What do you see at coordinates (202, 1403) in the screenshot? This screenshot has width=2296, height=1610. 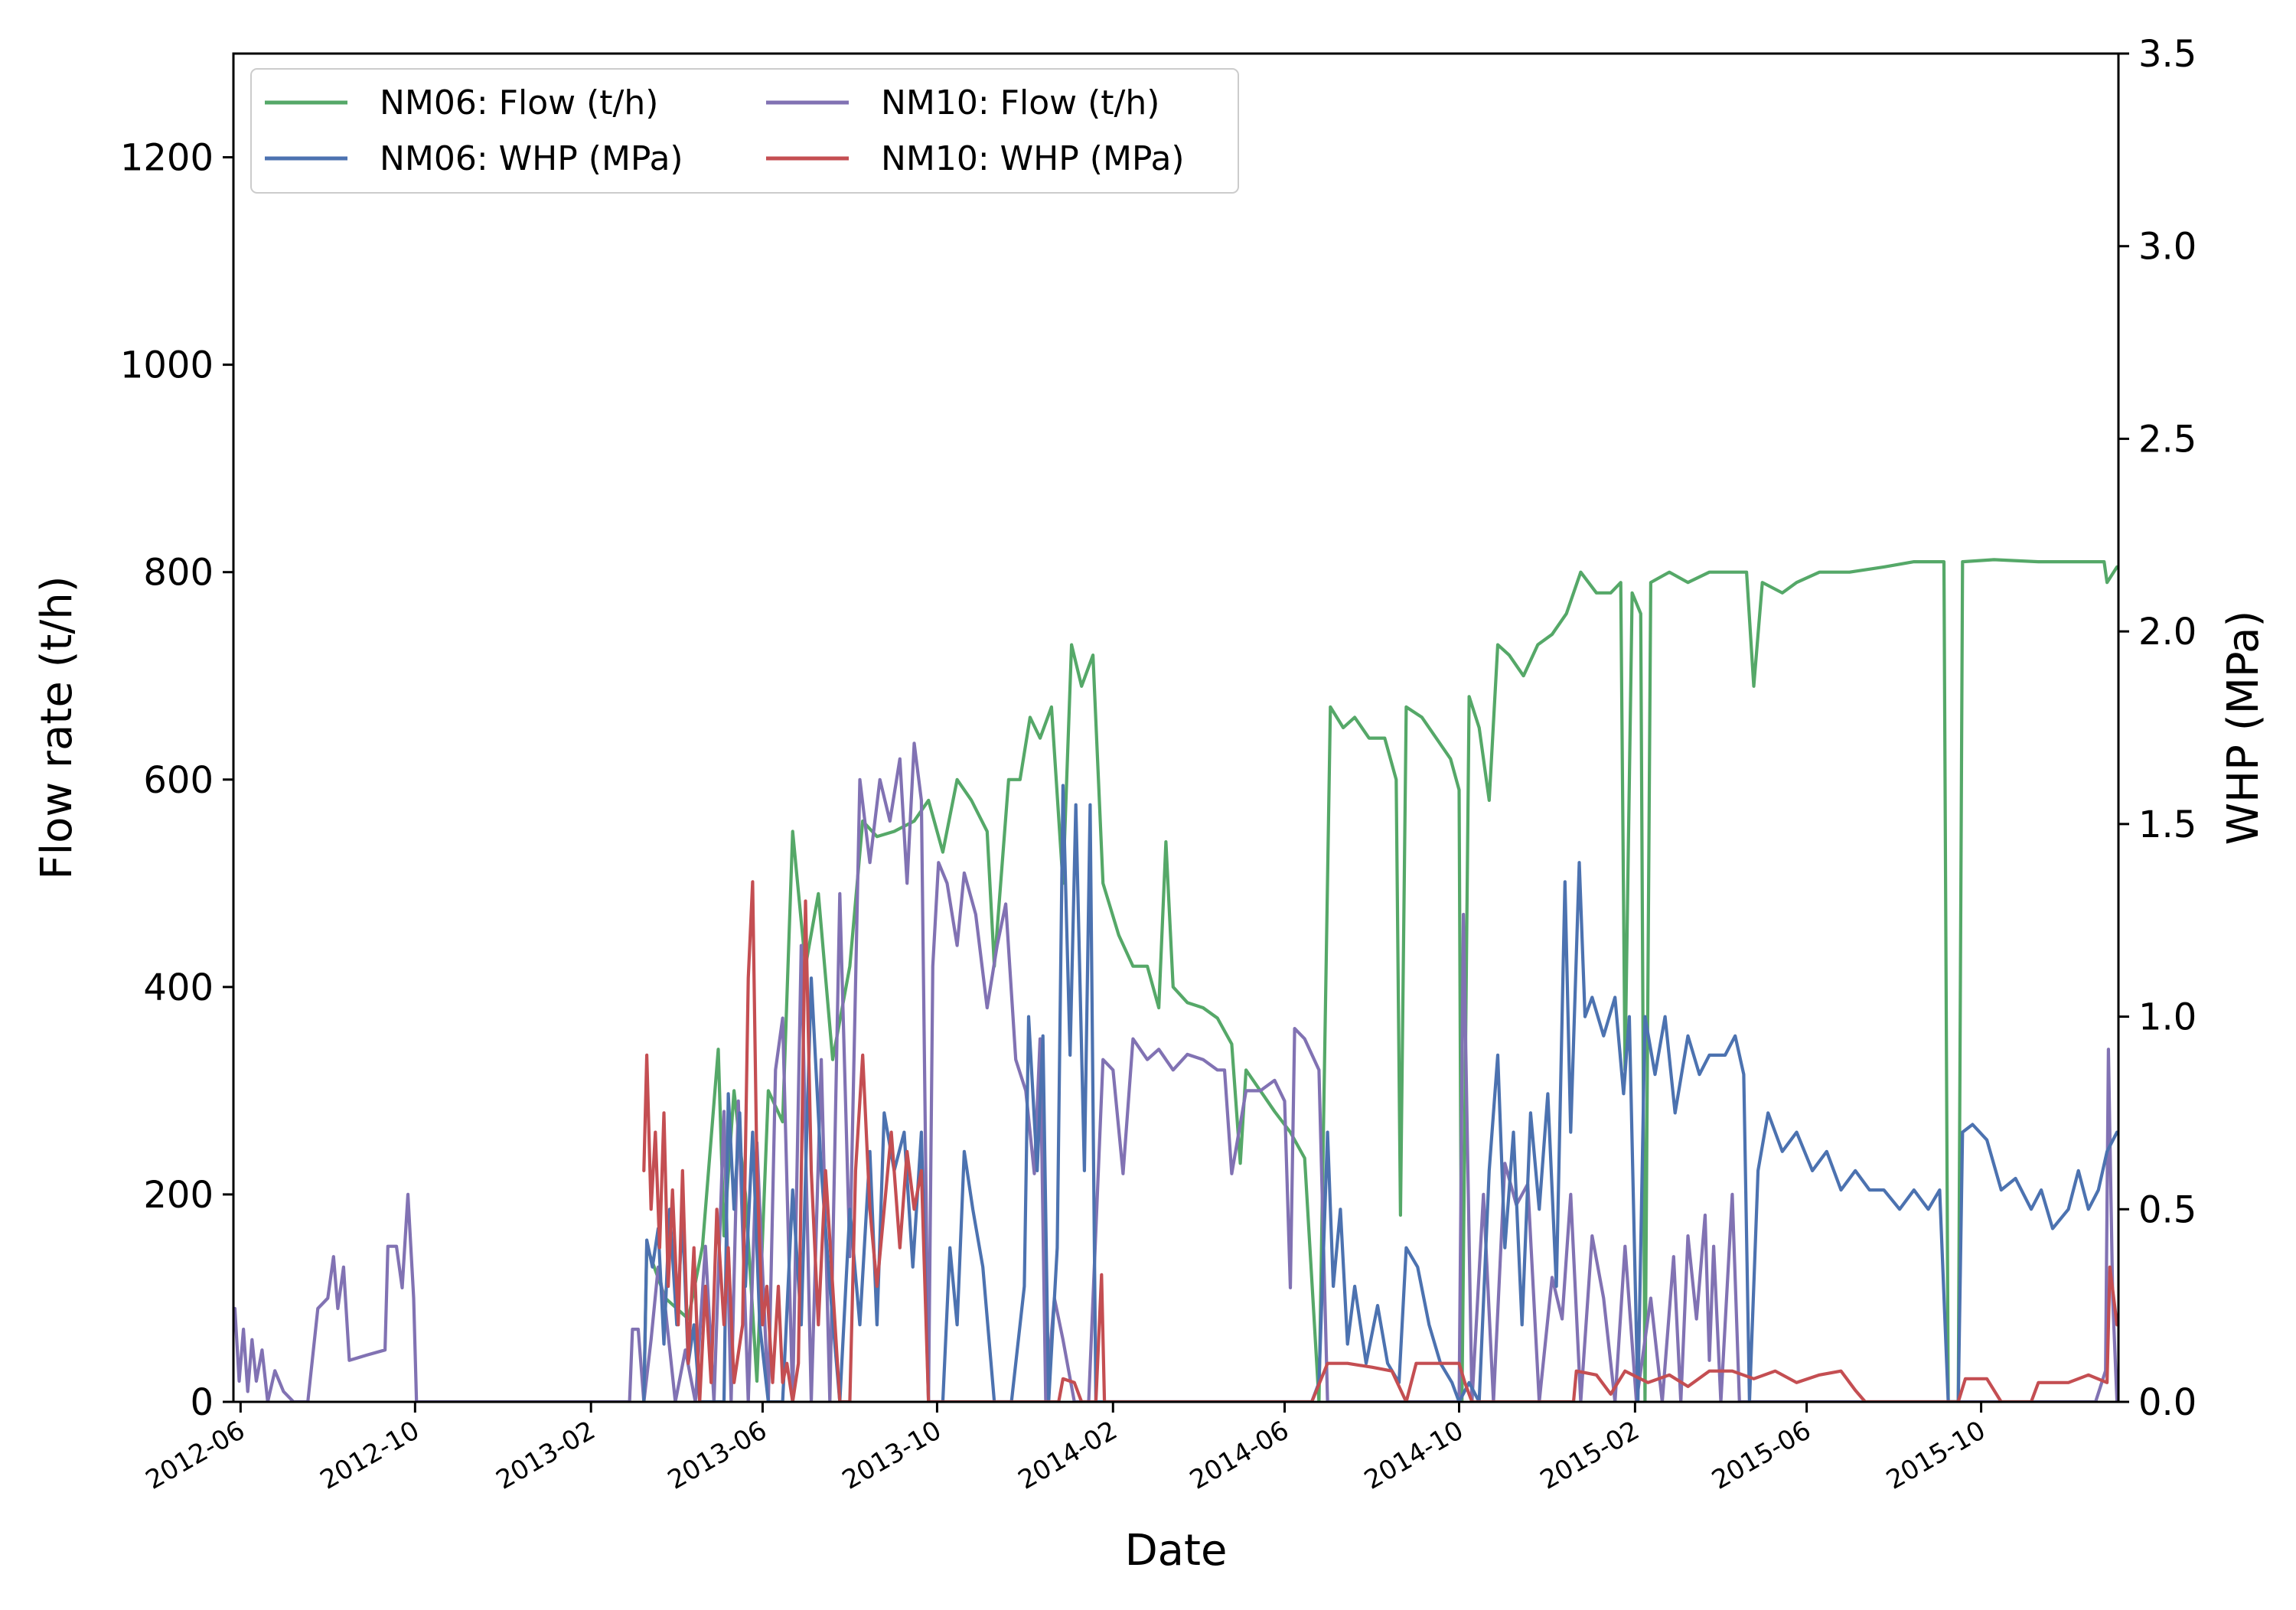 I see `y-left-tick-label: 0` at bounding box center [202, 1403].